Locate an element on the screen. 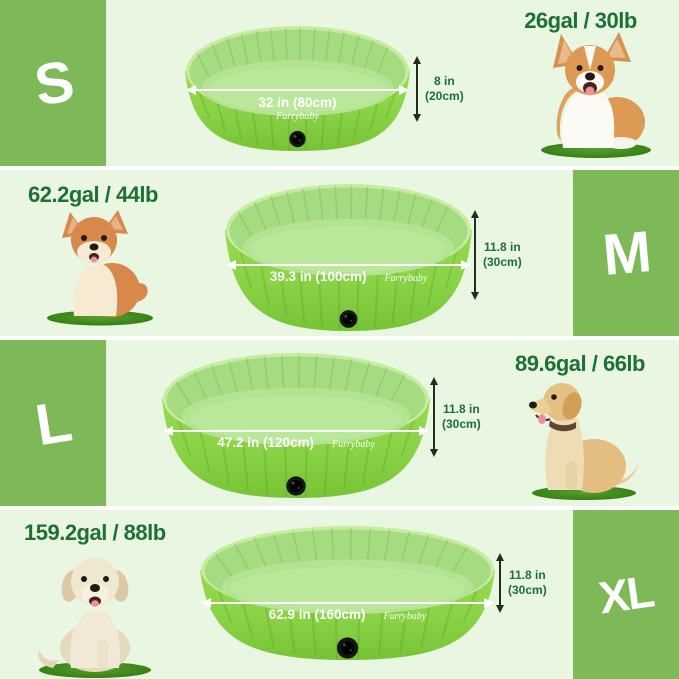 The image size is (679, 679). size-badge-m: M is located at coordinates (626, 253).